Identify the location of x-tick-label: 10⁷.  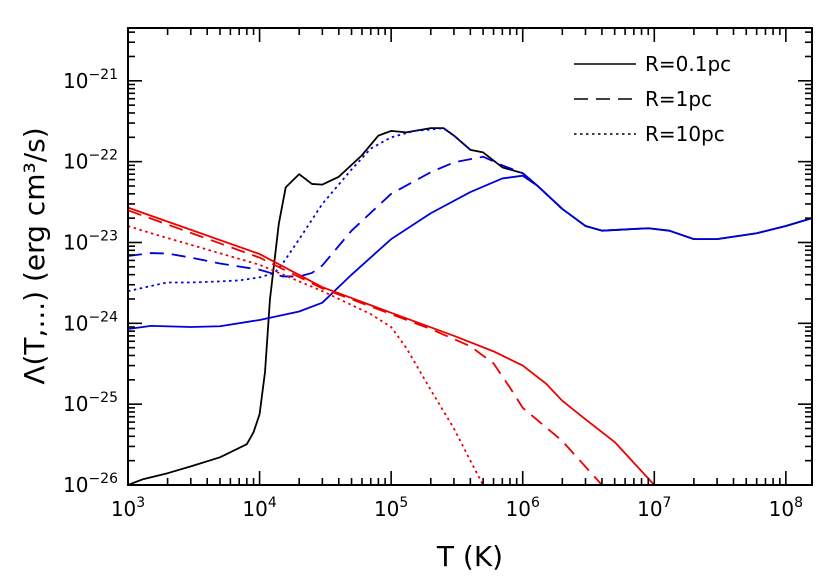
(654, 508).